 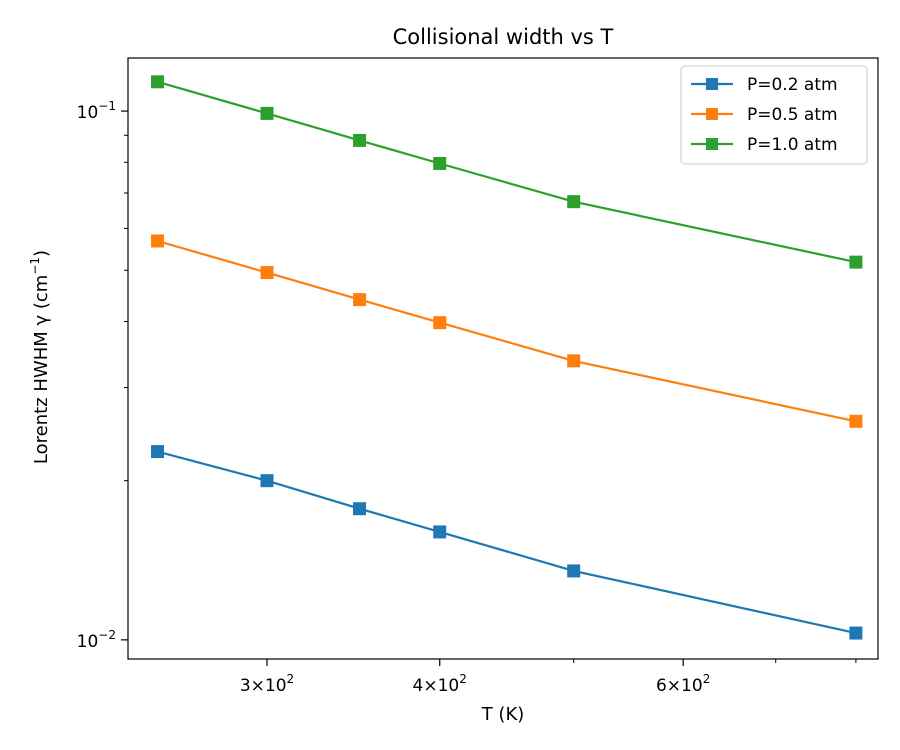 What do you see at coordinates (263, 686) in the screenshot?
I see `x-tick-label-base: 3×10` at bounding box center [263, 686].